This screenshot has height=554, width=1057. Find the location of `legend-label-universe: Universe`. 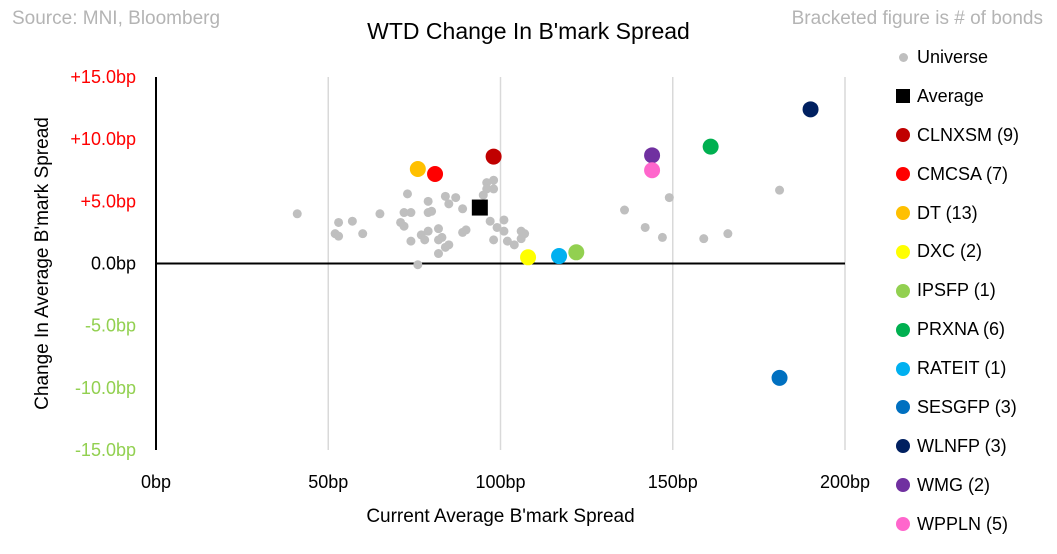

legend-label-universe: Universe is located at coordinates (953, 56).